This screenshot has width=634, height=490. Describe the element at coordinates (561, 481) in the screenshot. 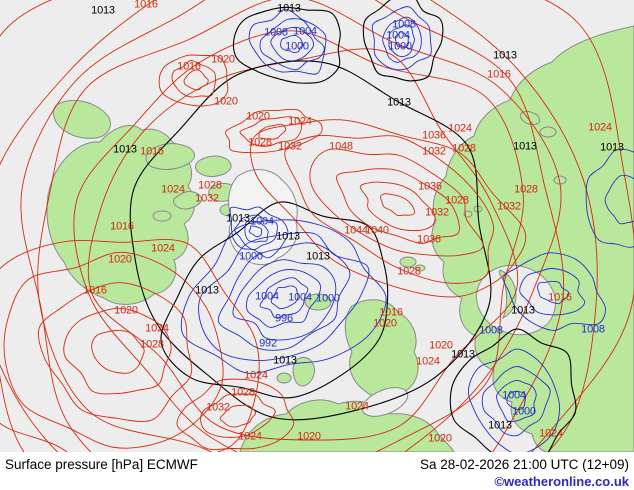

I see `attribution-link: ©weatheronline.co.uk` at that location.